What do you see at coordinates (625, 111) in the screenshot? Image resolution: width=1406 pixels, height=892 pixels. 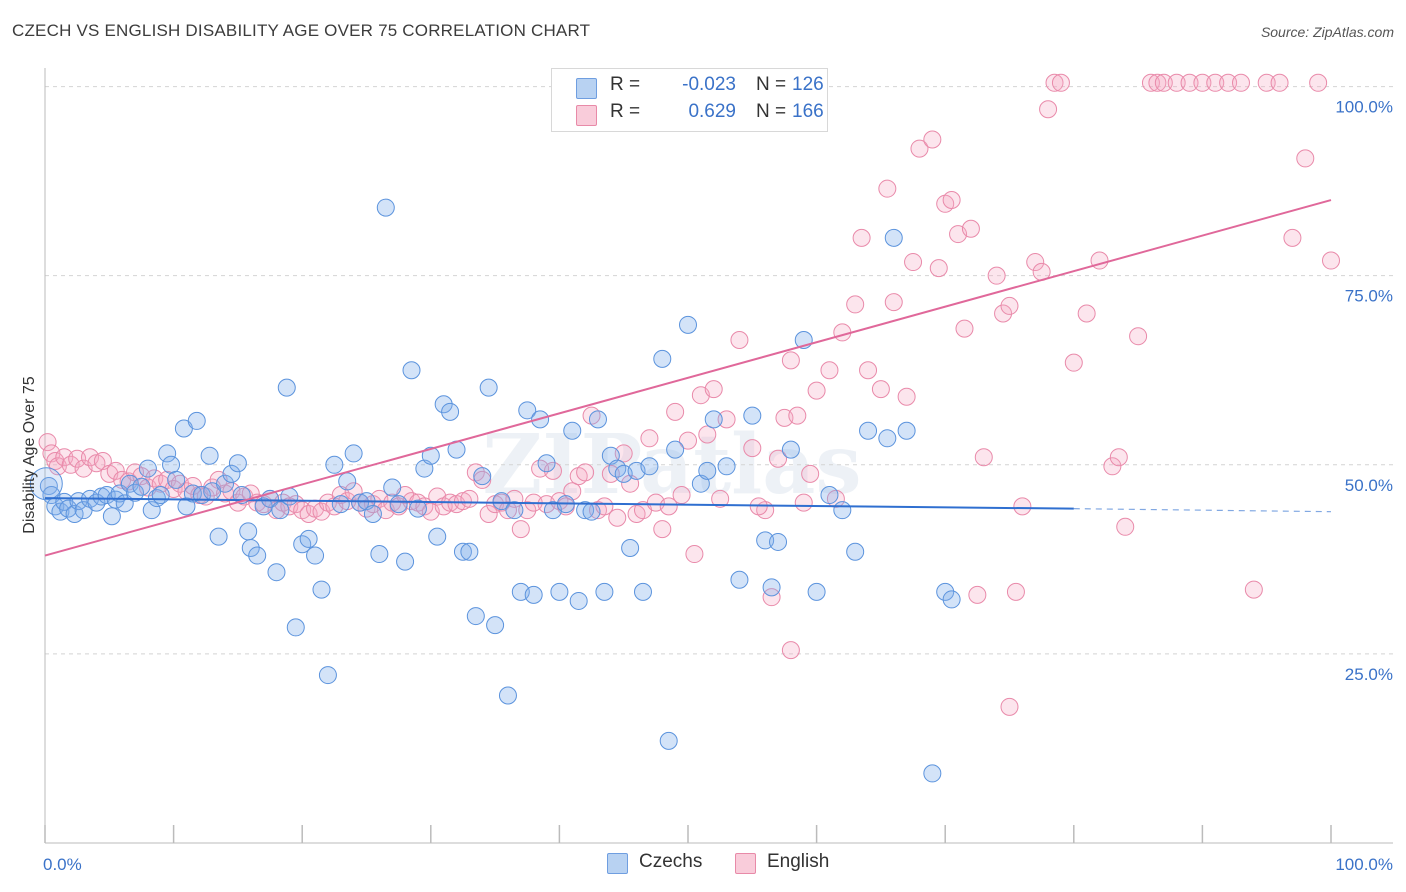 I see `legend-r-label: R =` at bounding box center [625, 111].